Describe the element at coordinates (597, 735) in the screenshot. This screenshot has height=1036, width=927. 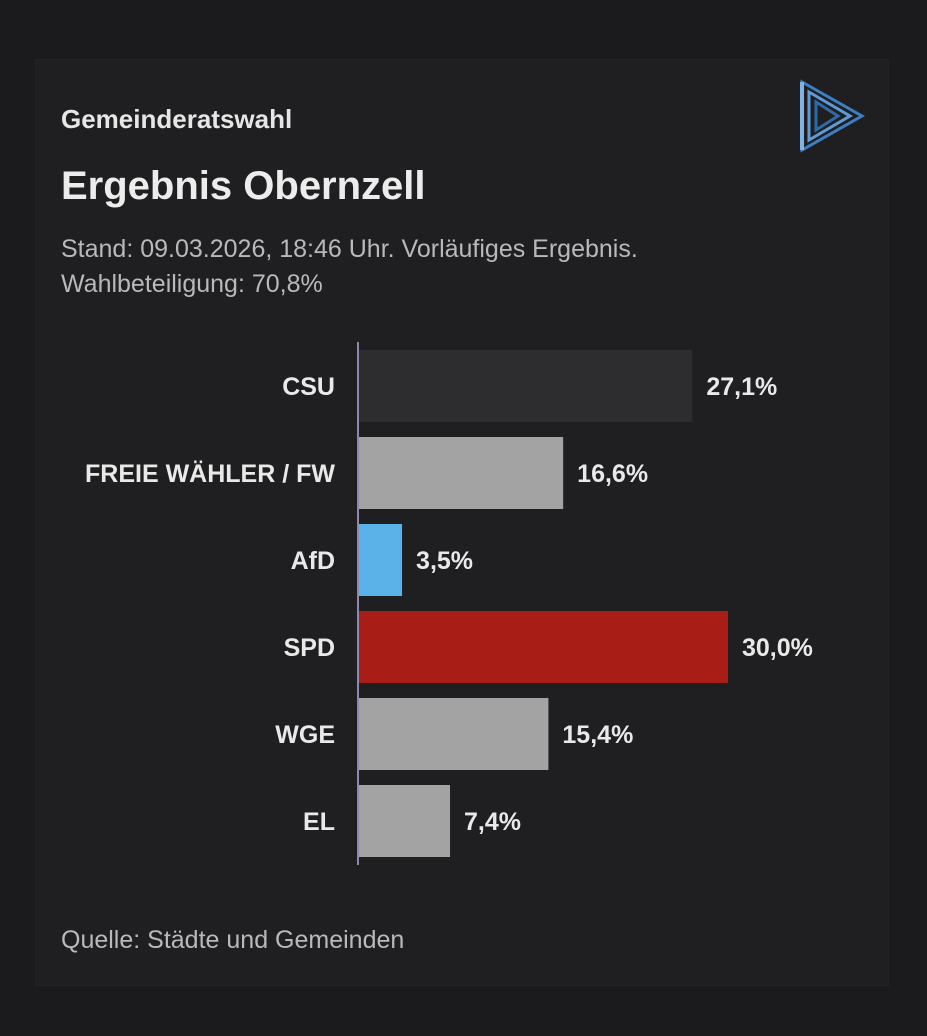
I see `value-label-wge: 15,4%` at that location.